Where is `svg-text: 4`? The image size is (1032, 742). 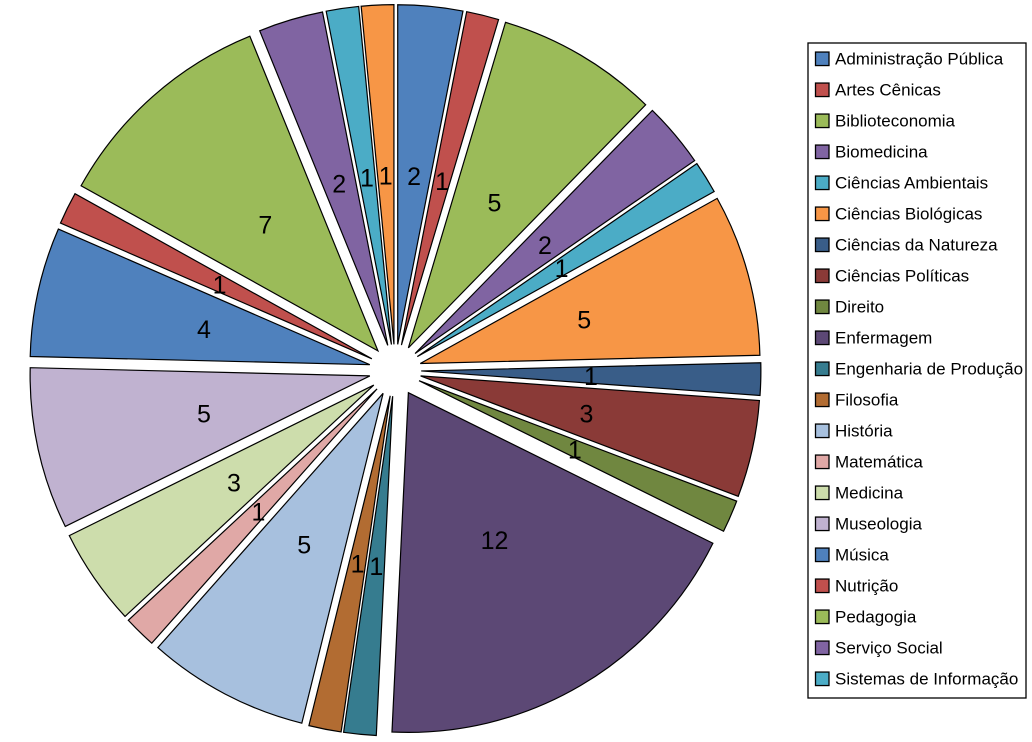 svg-text: 4 is located at coordinates (204, 330).